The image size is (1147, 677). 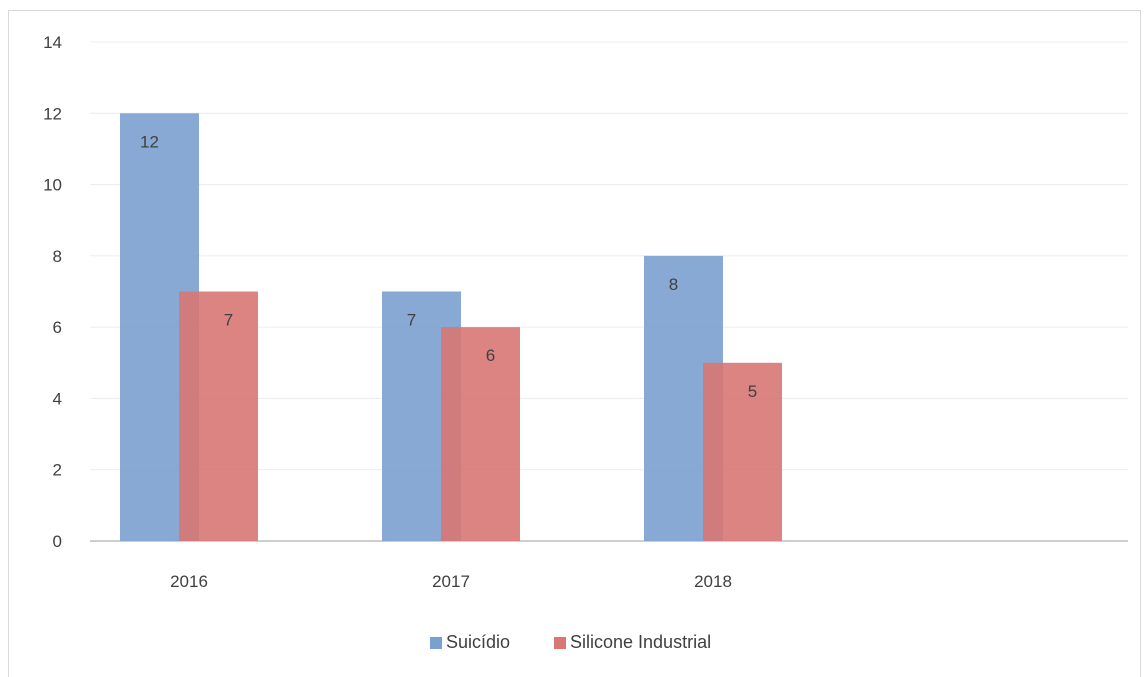 I want to click on y-tick-label: 12, so click(x=52, y=113).